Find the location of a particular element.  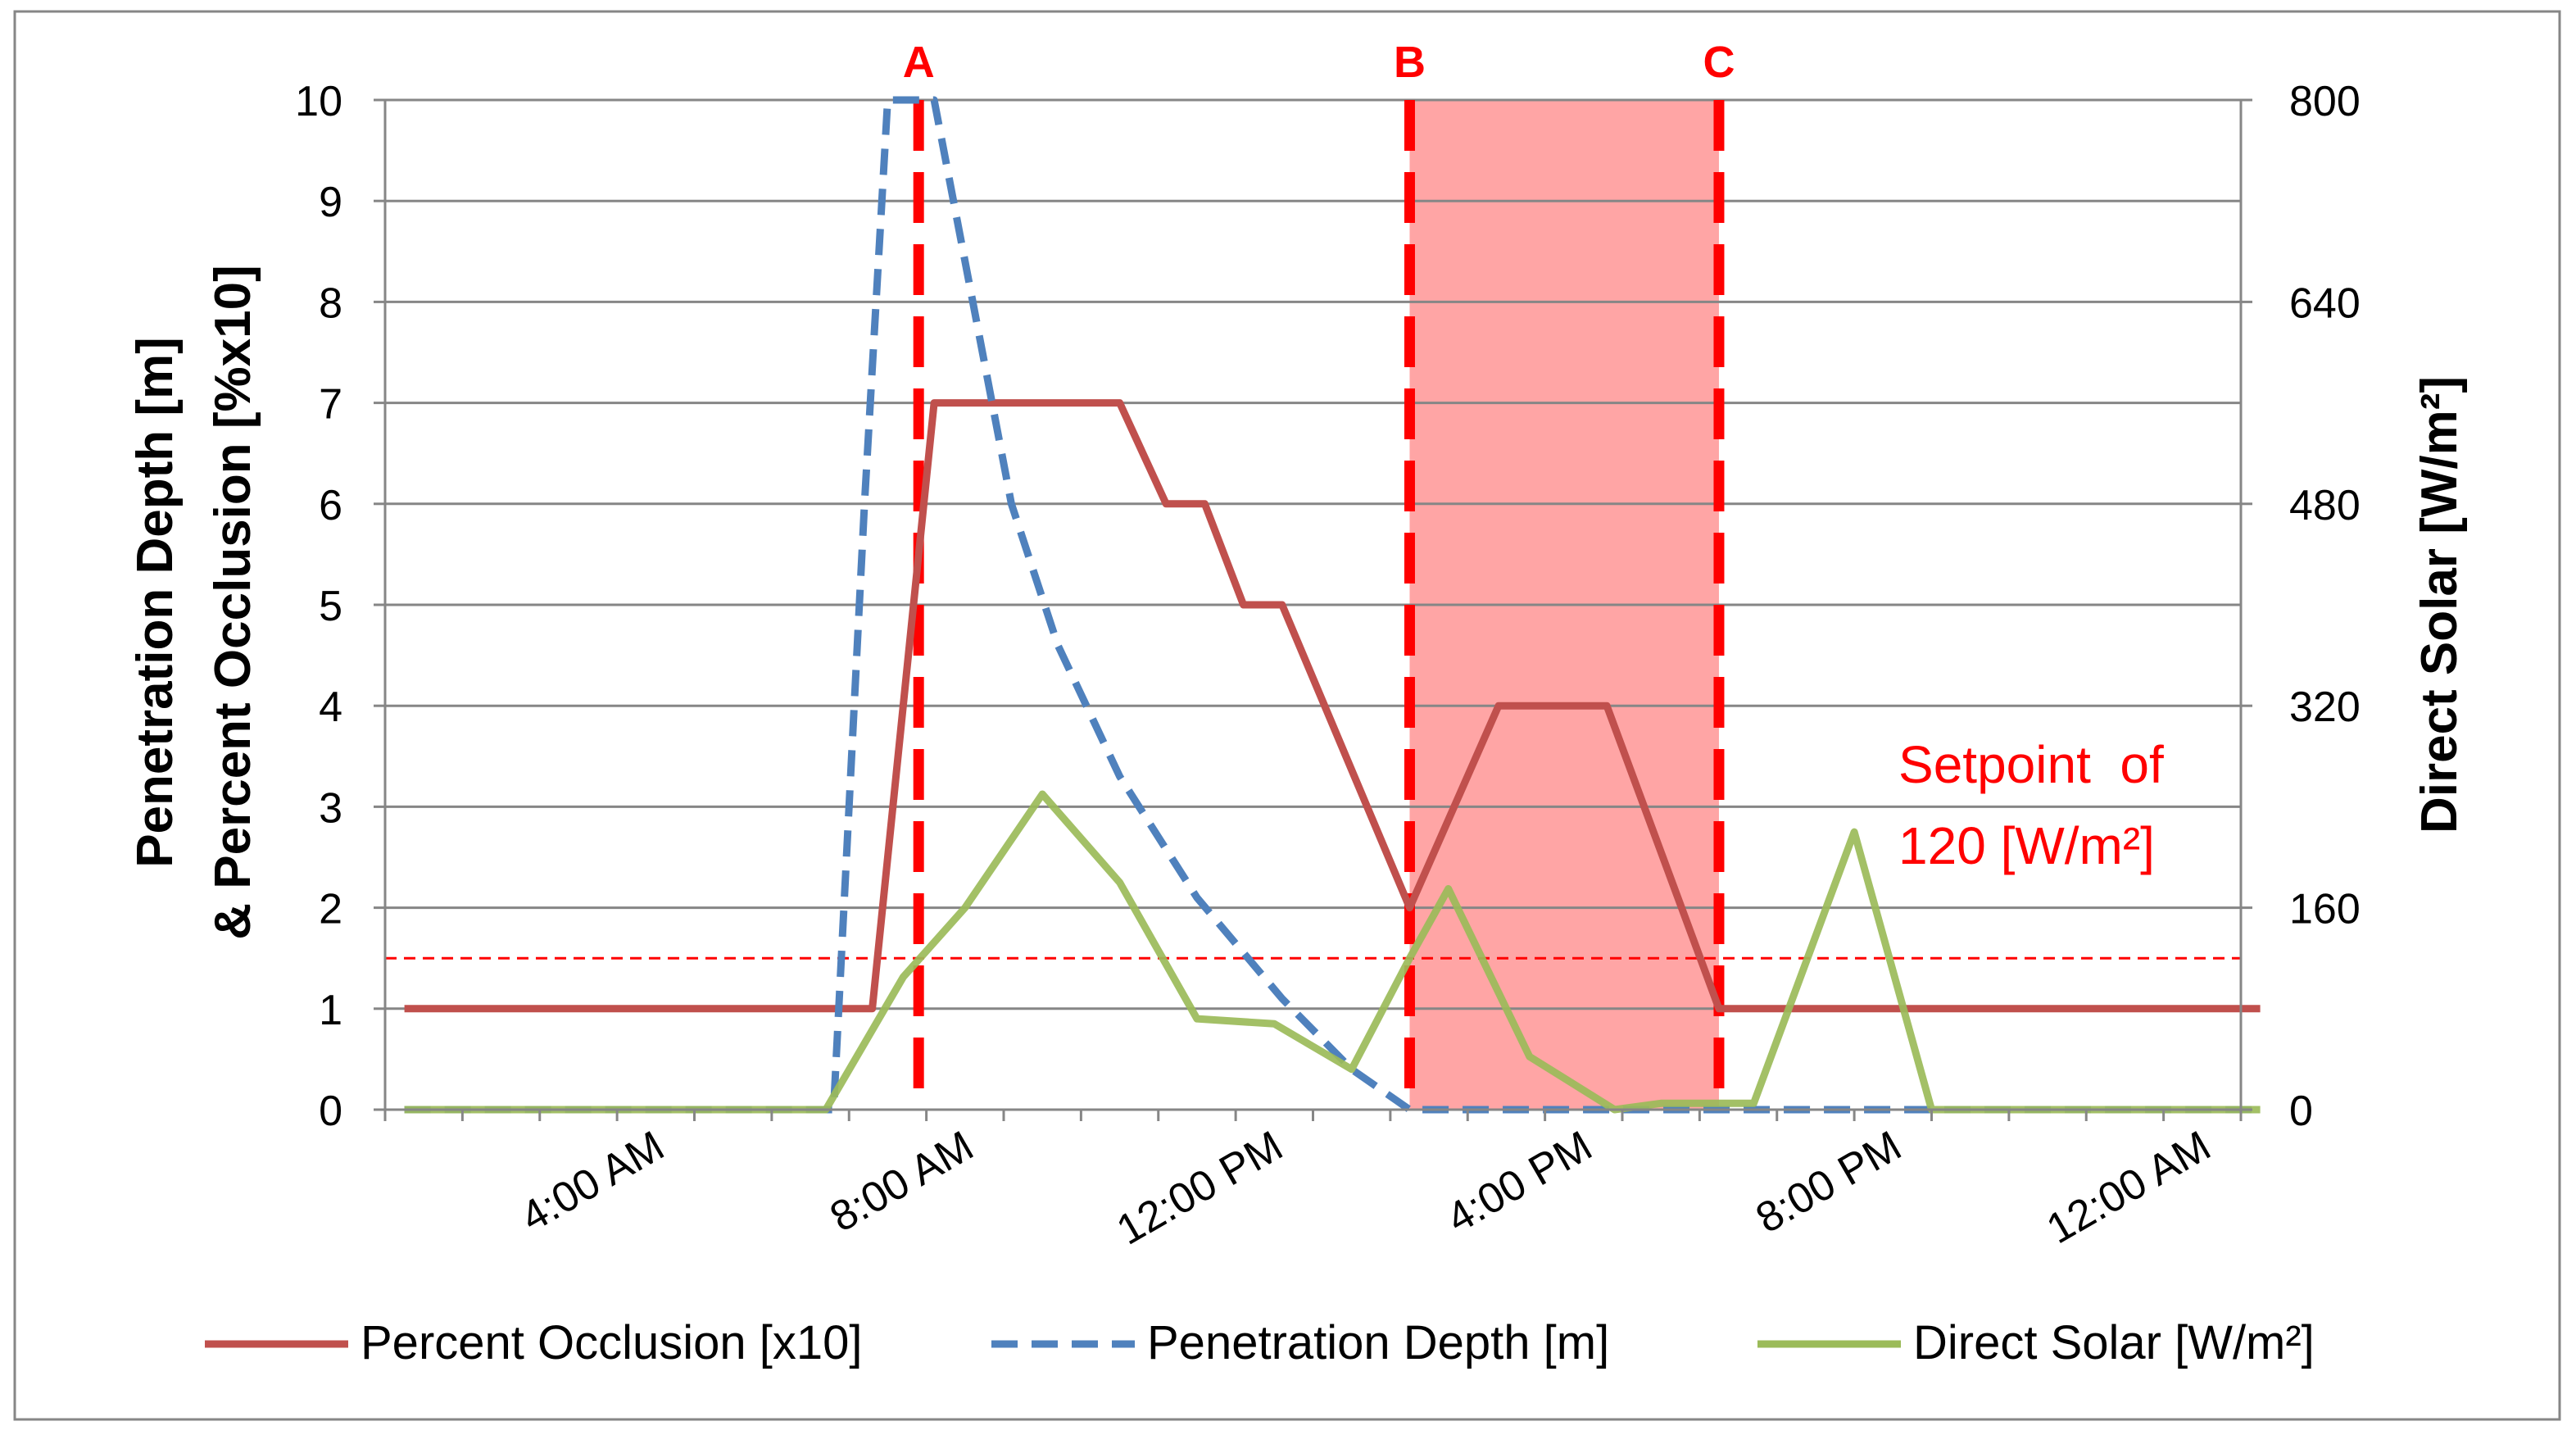

y-left-tick-label: 4 is located at coordinates (330, 707).